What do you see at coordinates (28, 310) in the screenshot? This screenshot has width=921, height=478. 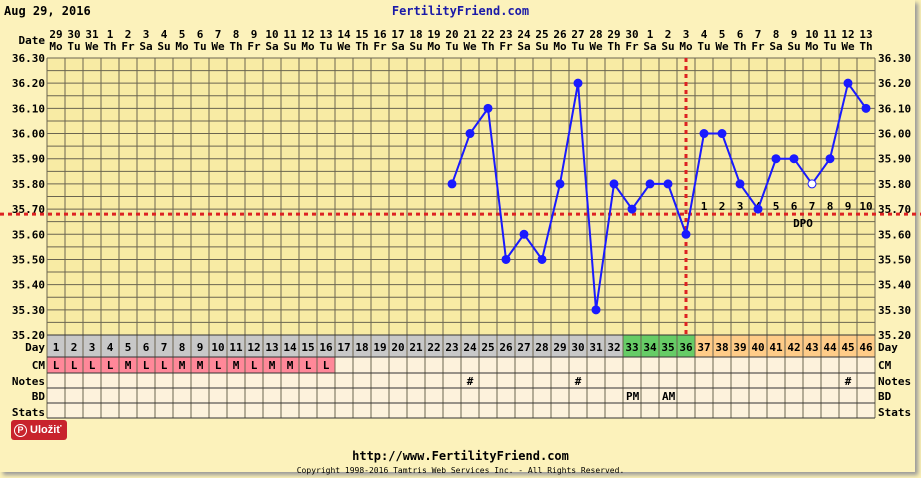 I see `y-tick-left: 35.30` at bounding box center [28, 310].